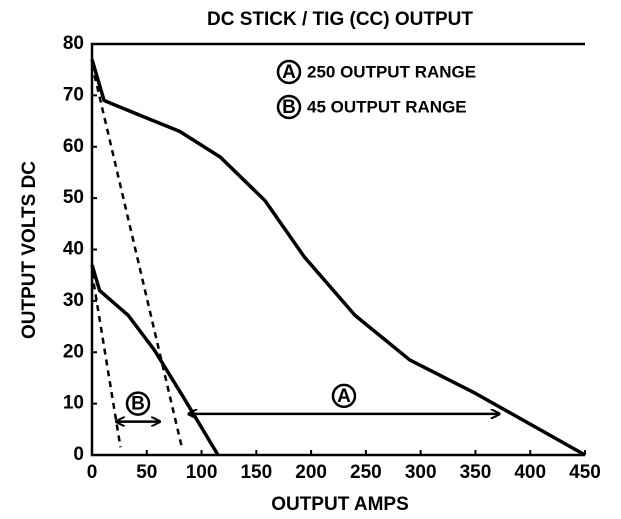  Describe the element at coordinates (421, 472) in the screenshot. I see `x-tick-label: 300` at that location.